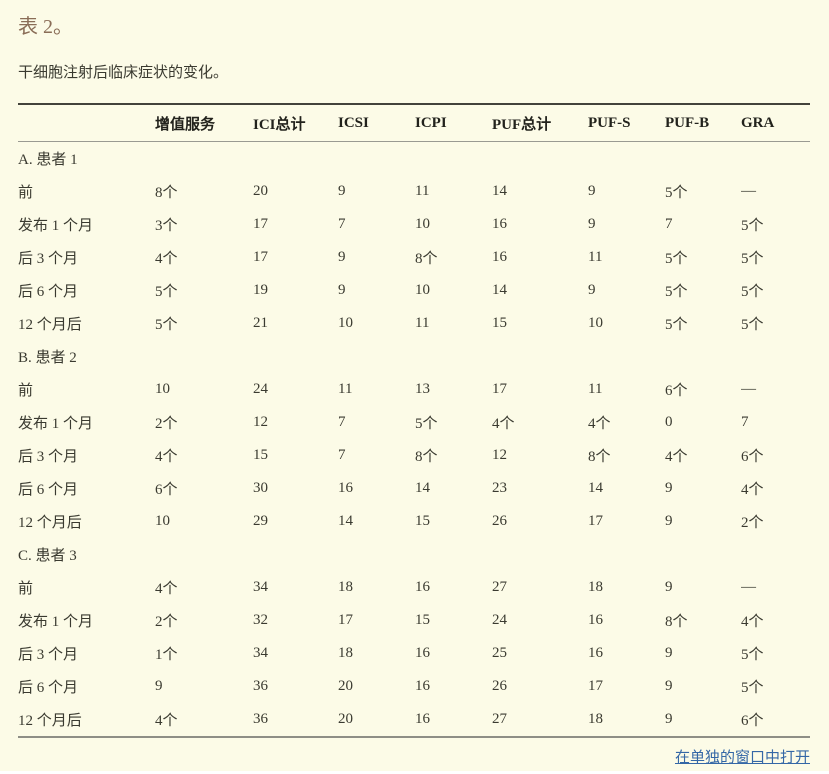  What do you see at coordinates (422, 389) in the screenshot?
I see `table-cell: 13` at bounding box center [422, 389].